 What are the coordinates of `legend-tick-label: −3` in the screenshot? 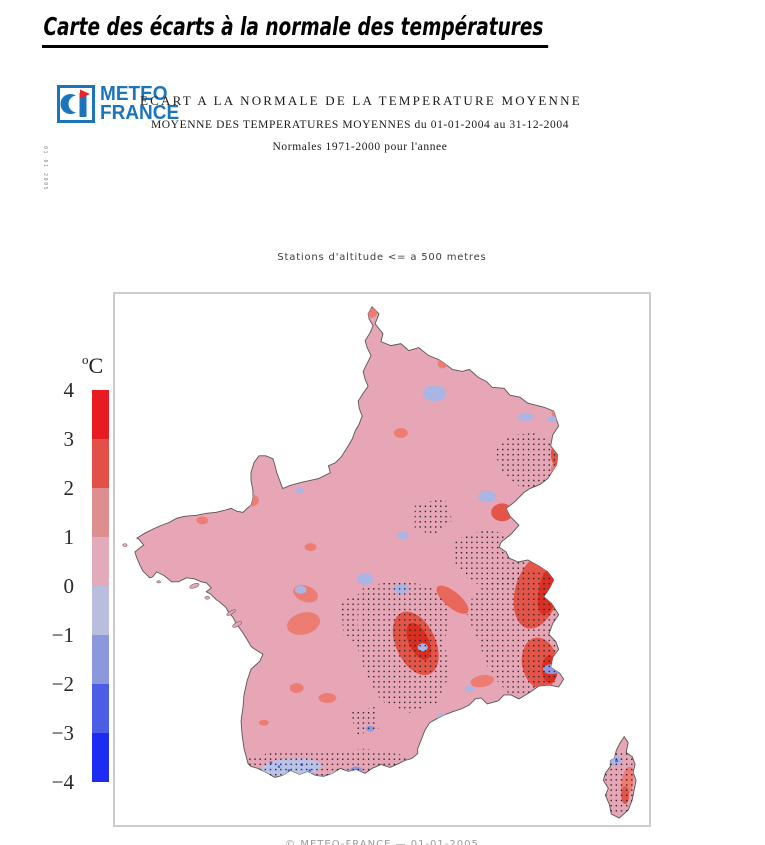 It's located at (62, 733).